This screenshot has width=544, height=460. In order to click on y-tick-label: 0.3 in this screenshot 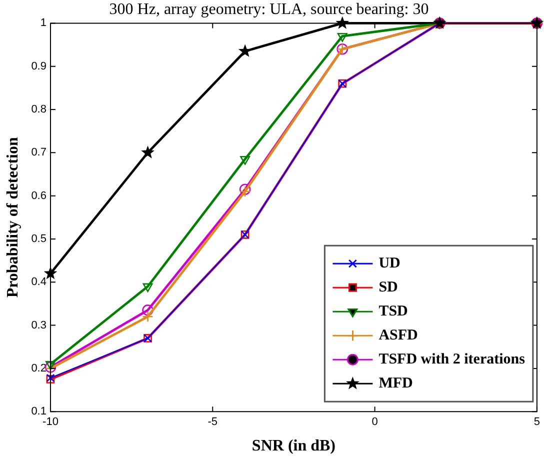, I will do `click(38, 325)`.